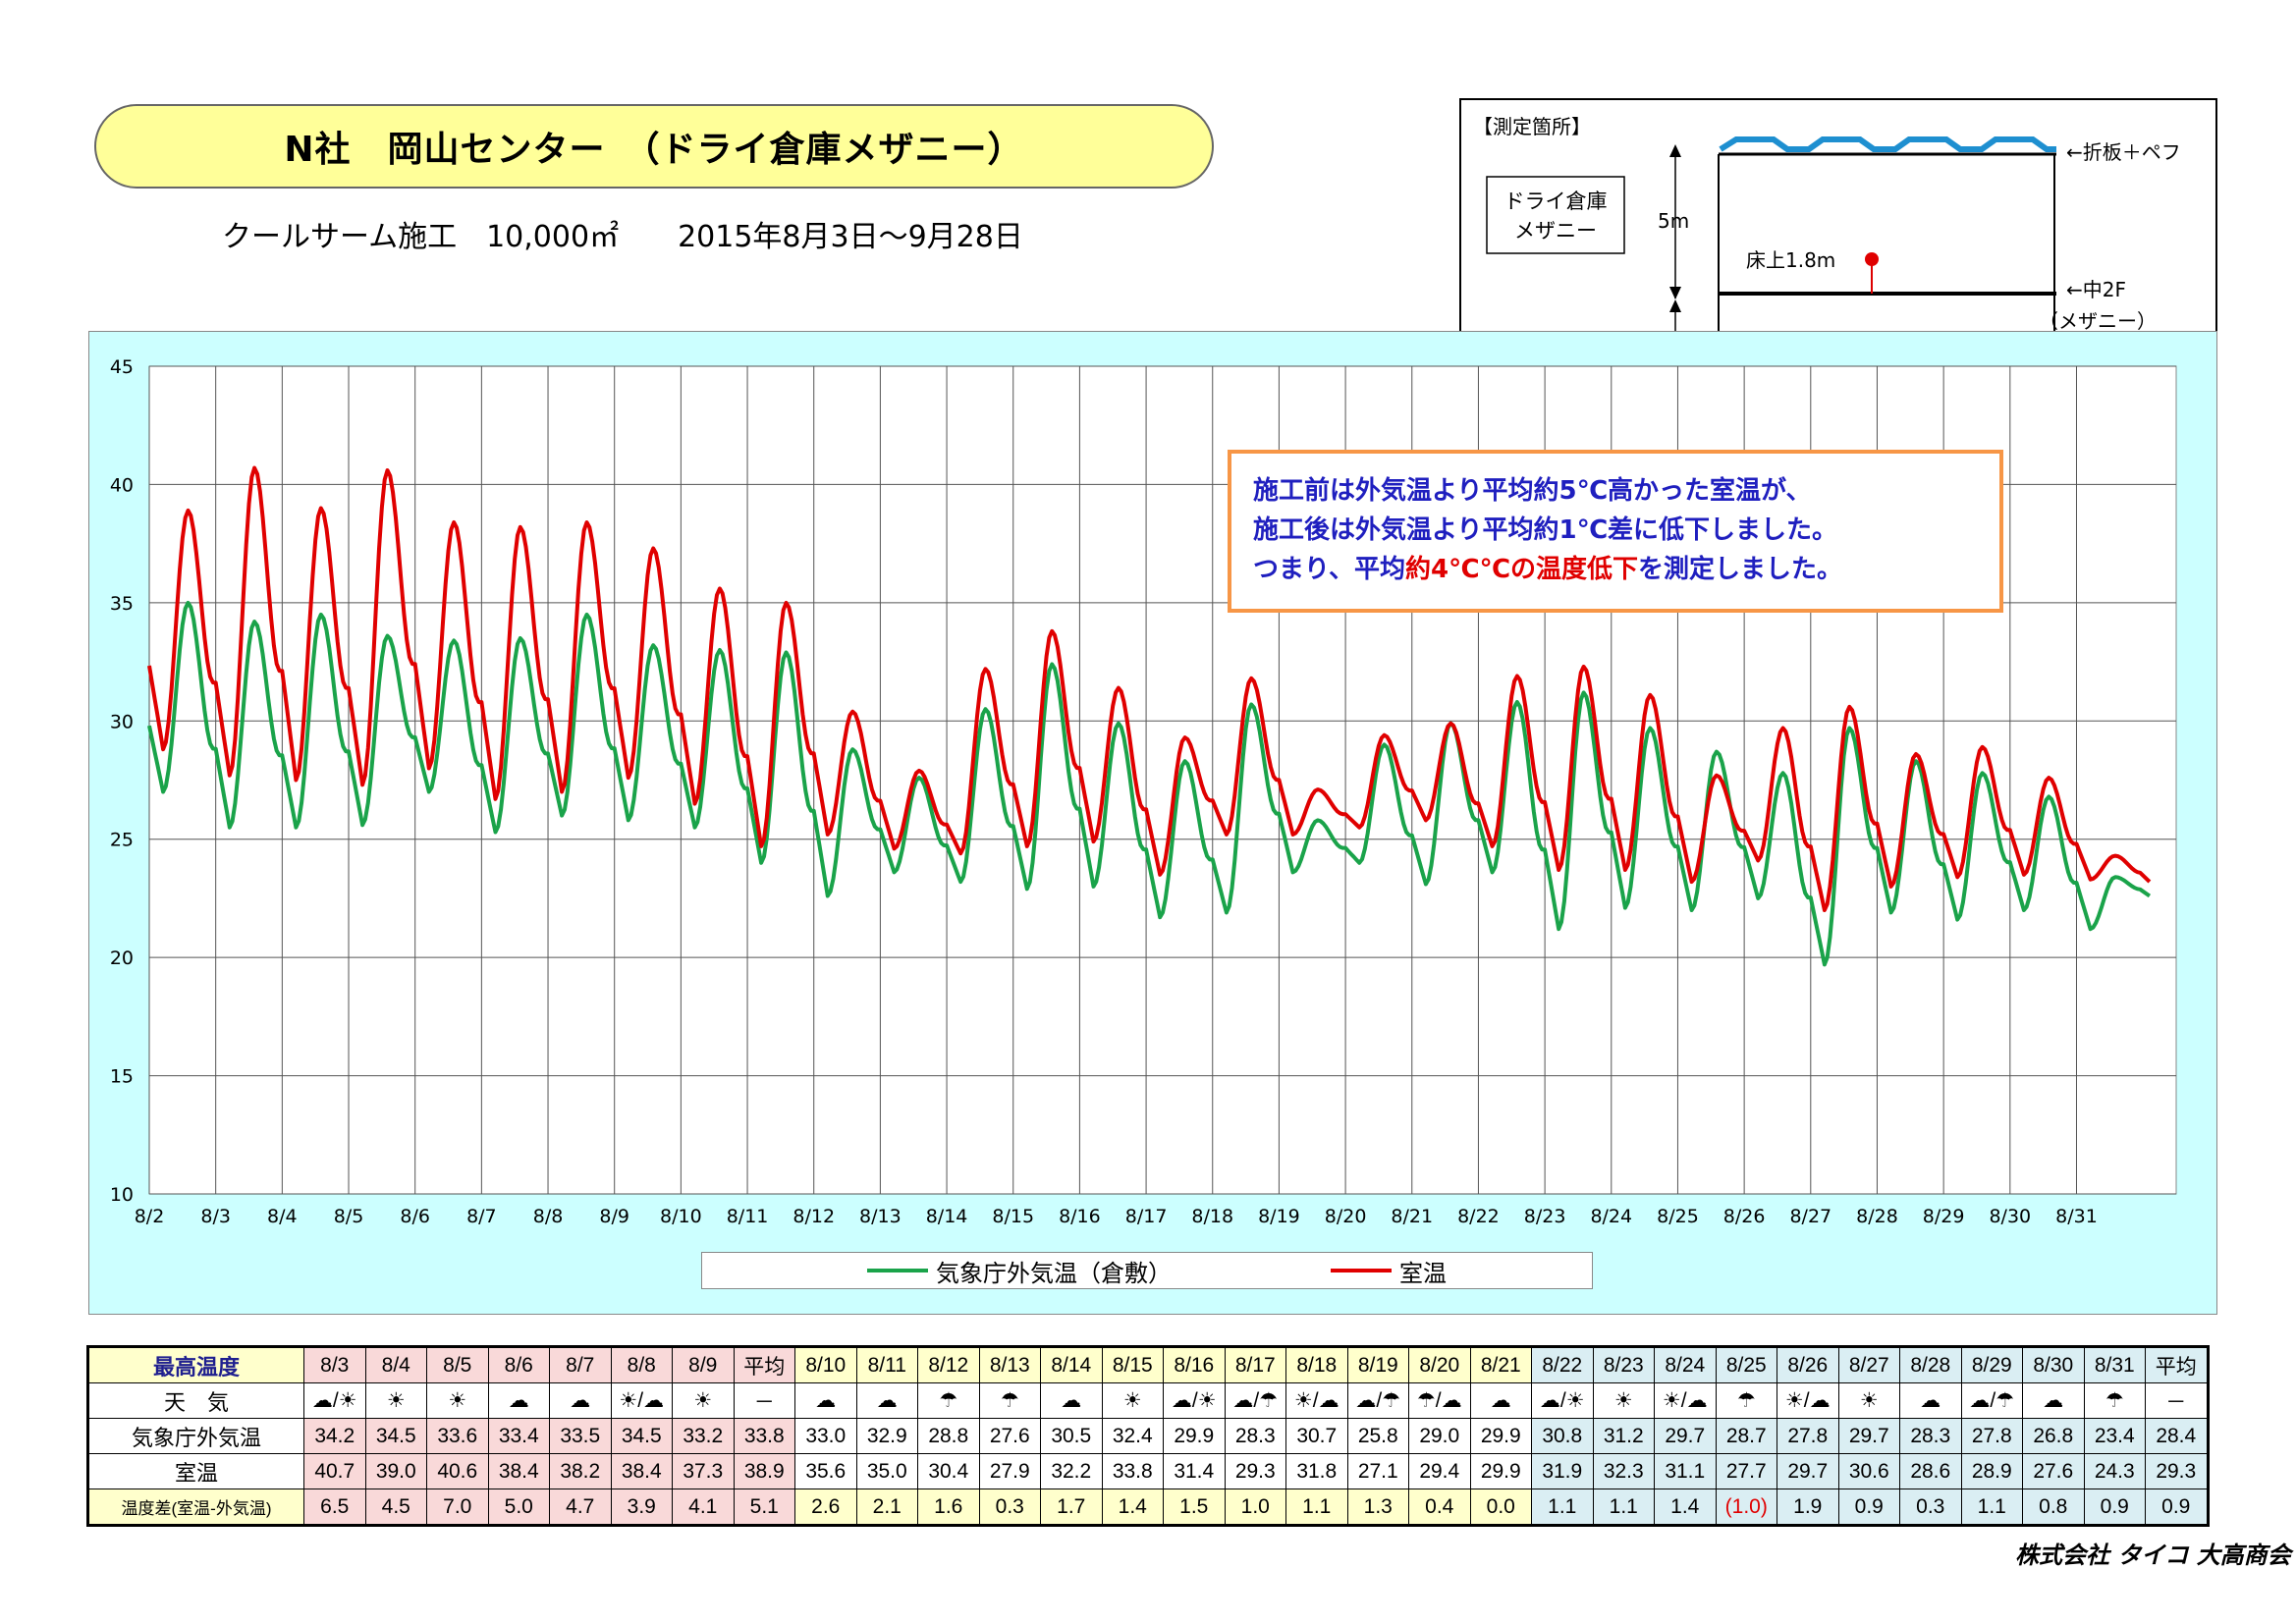 The width and height of the screenshot is (2296, 1624). What do you see at coordinates (122, 840) in the screenshot?
I see `y-tick-label: 25` at bounding box center [122, 840].